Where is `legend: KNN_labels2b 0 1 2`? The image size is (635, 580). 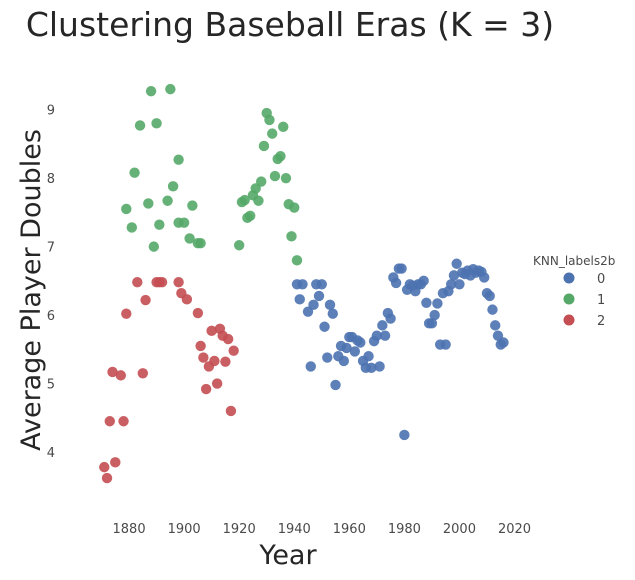 legend: KNN_labels2b 0 1 2 is located at coordinates (574, 291).